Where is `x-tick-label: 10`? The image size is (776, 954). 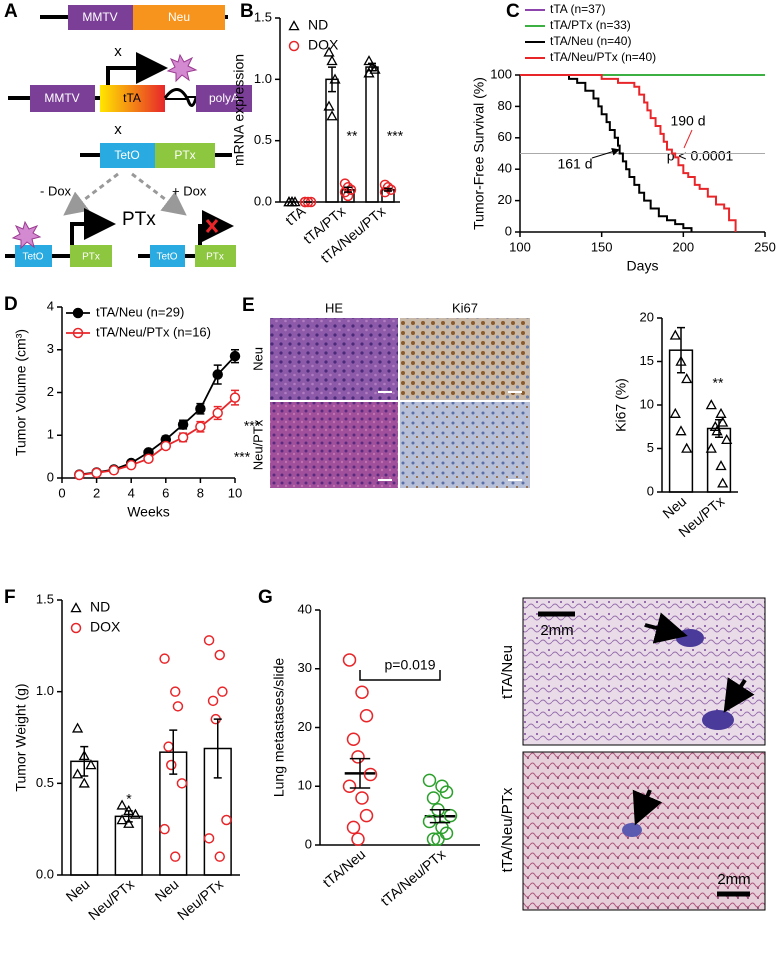 x-tick-label: 10 is located at coordinates (235, 492).